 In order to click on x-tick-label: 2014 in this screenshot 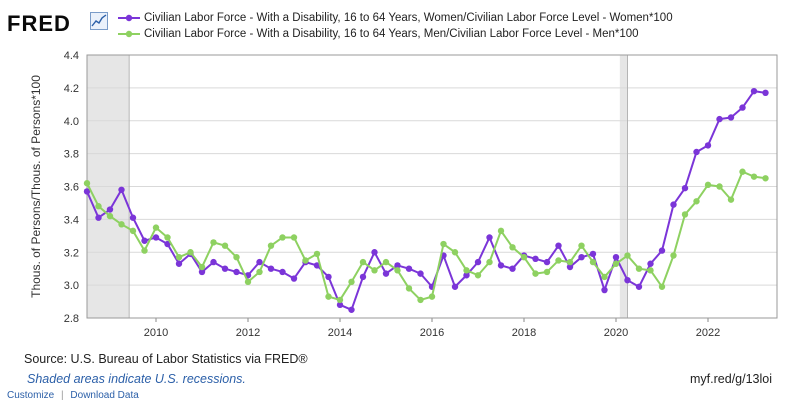, I will do `click(340, 333)`.